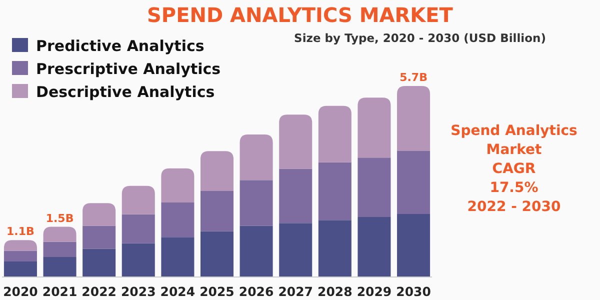 The width and height of the screenshot is (600, 300). Describe the element at coordinates (20, 231) in the screenshot. I see `annotation: 1.1B` at that location.